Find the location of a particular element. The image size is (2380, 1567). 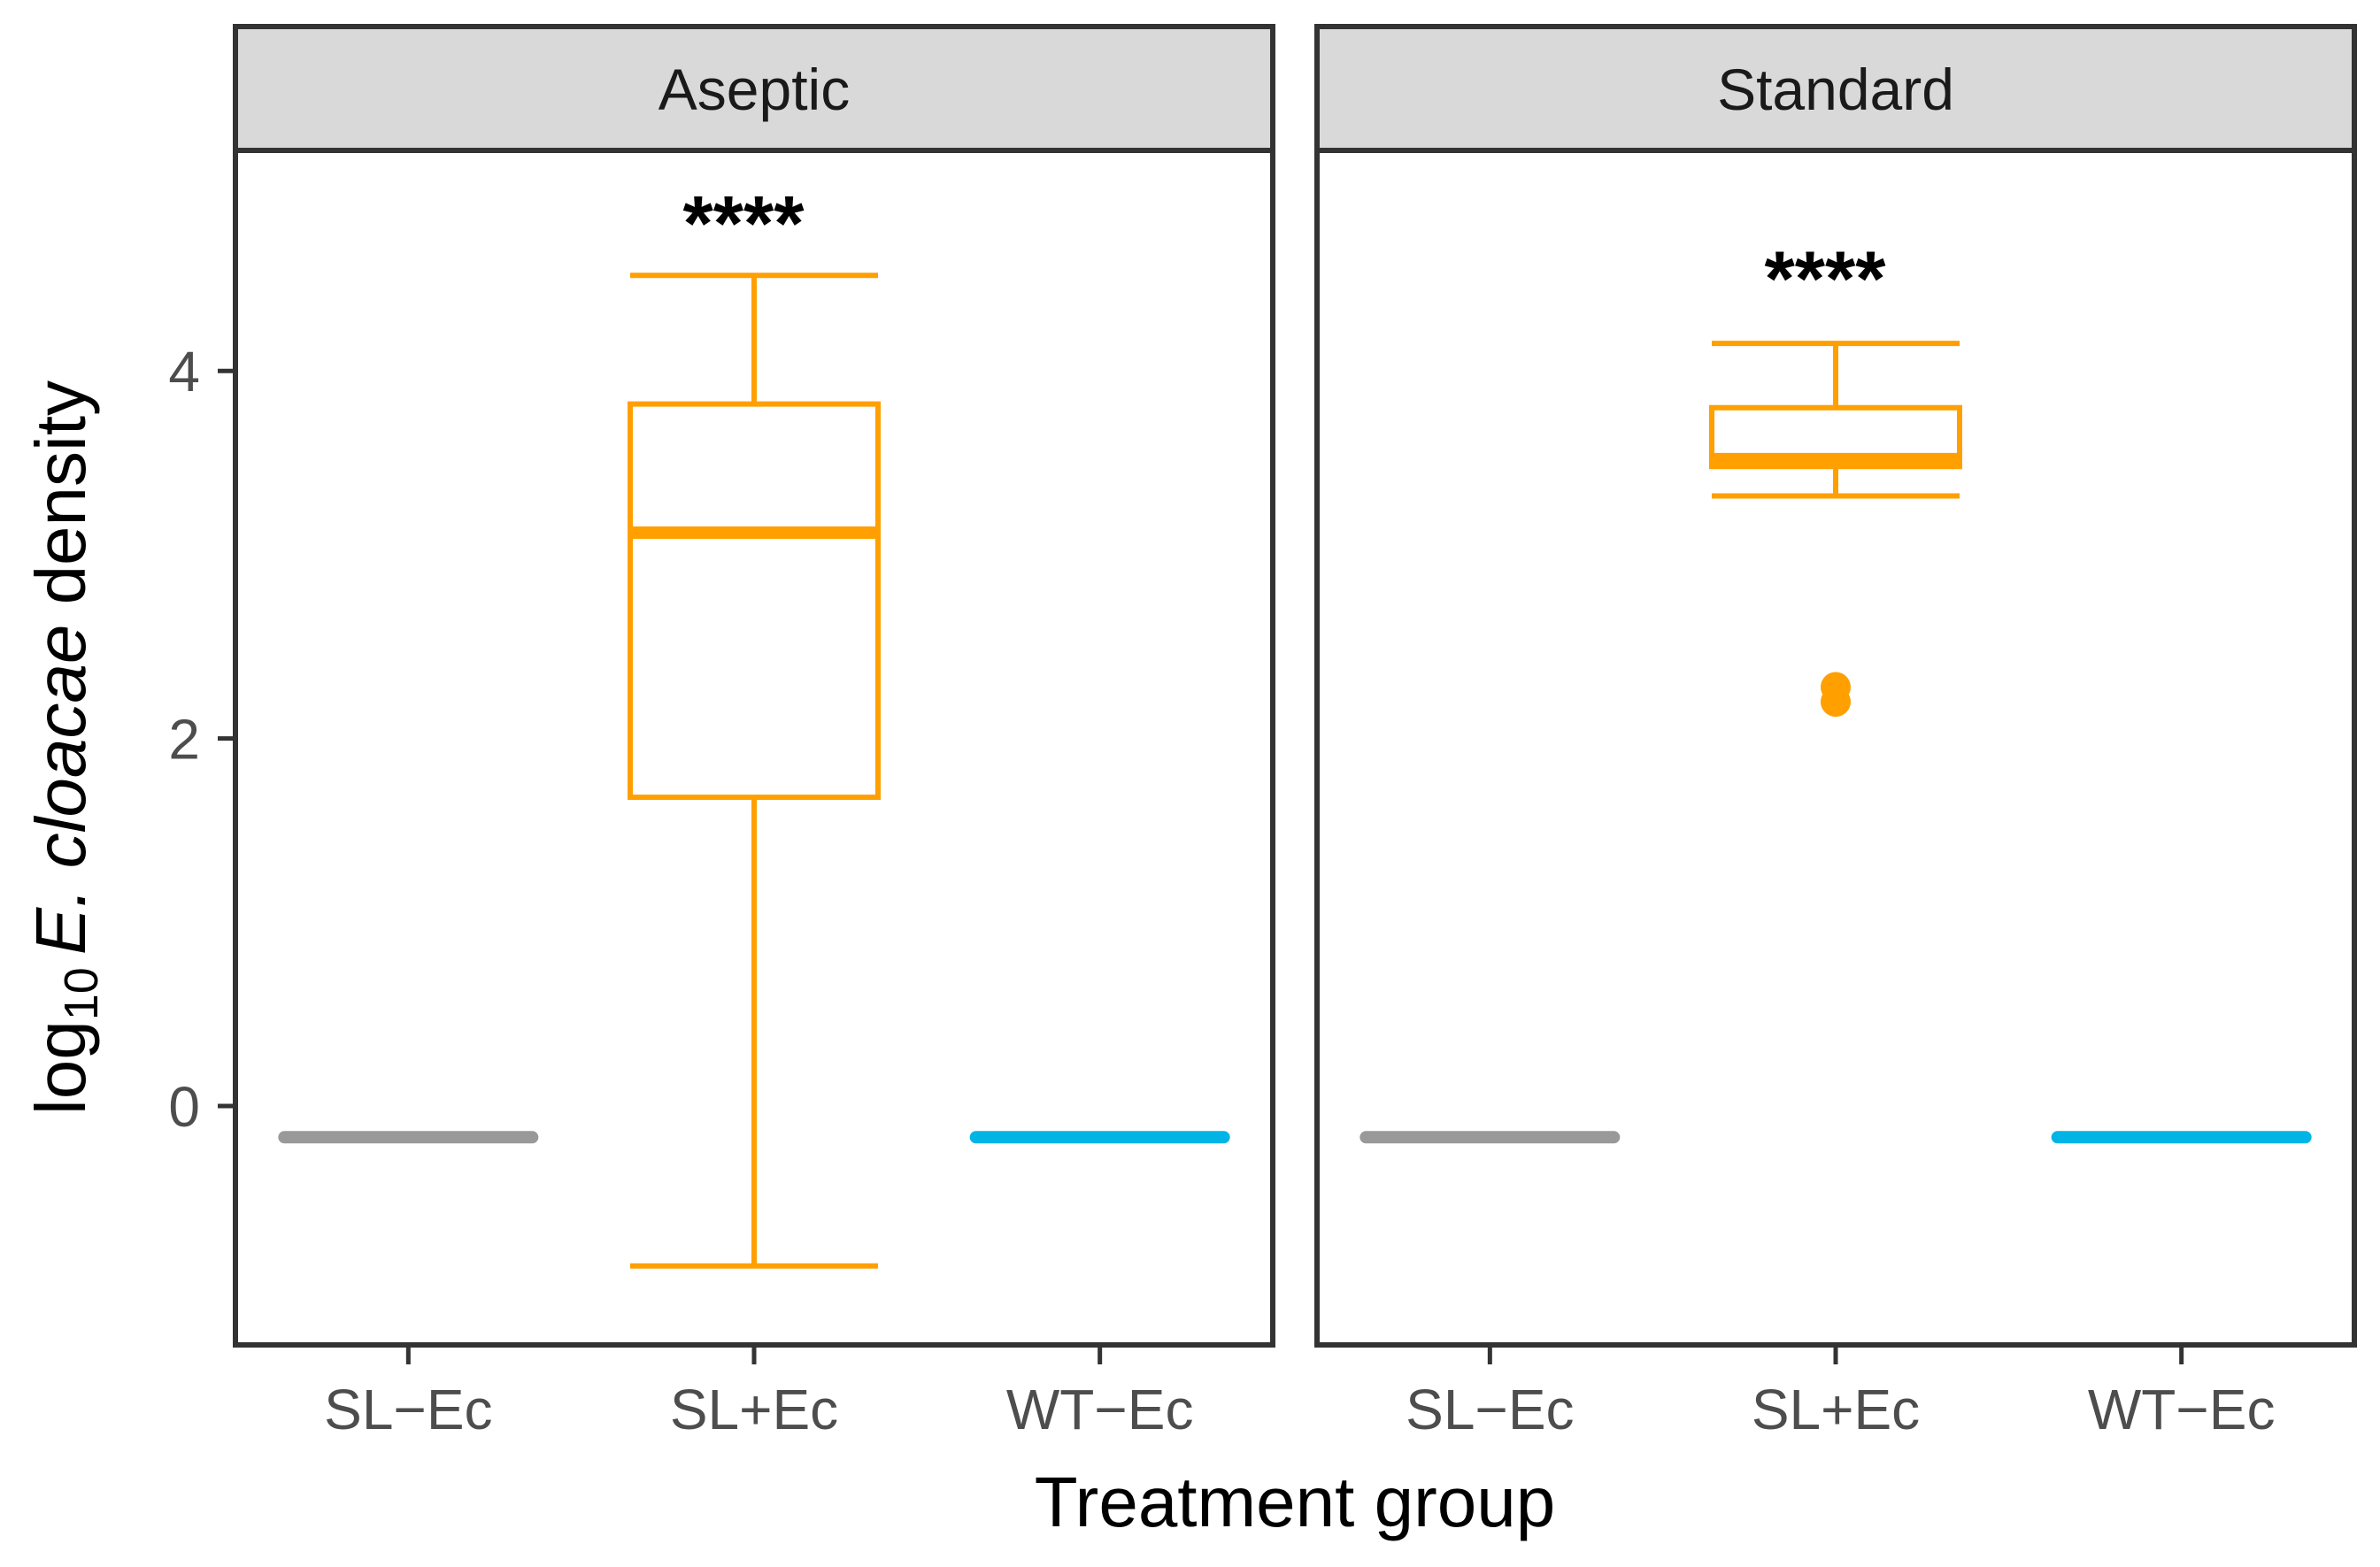

y-axis-title-italic: E. cloacae is located at coordinates (60, 790).